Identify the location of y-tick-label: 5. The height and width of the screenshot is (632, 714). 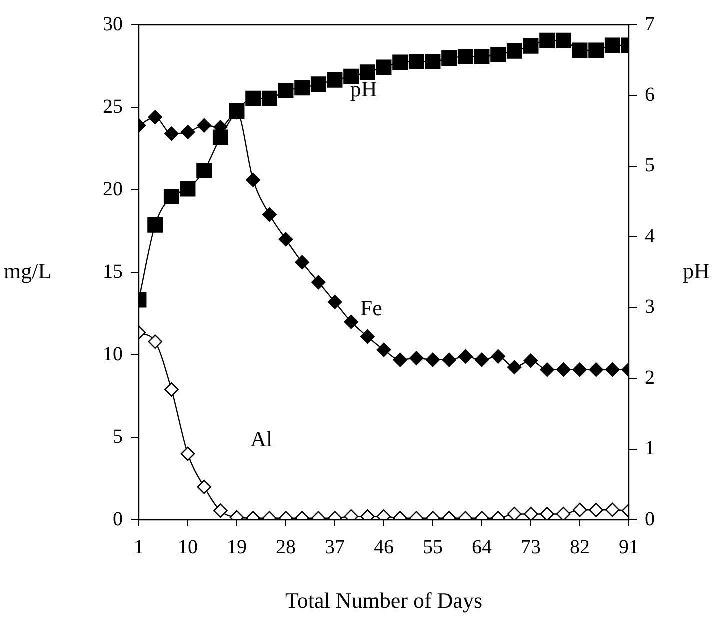
(118, 437).